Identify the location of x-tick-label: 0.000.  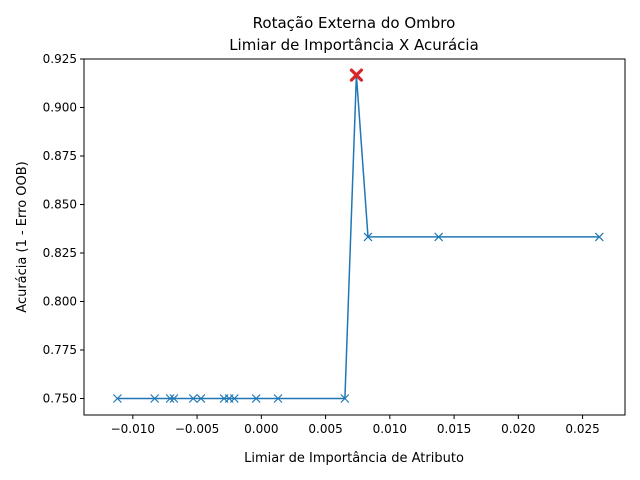
(261, 429).